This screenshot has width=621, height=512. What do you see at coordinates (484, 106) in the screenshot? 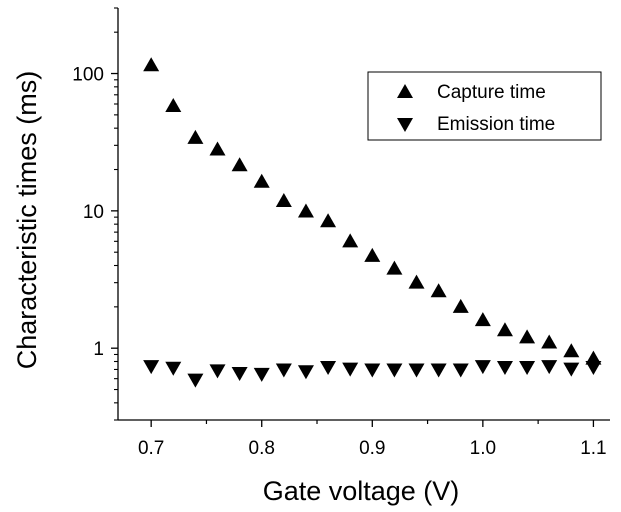
I see `legend: Capture time Emission time` at bounding box center [484, 106].